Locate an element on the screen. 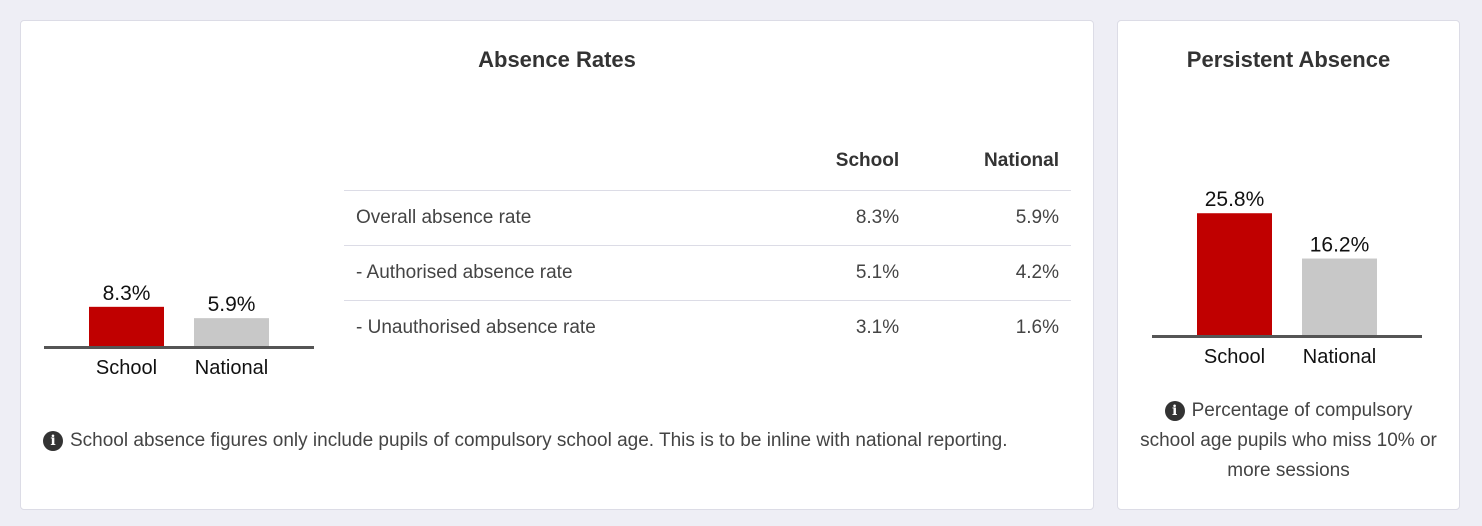 The height and width of the screenshot is (526, 1482). persistent-absence-title: Persistent Absence is located at coordinates (1288, 59).